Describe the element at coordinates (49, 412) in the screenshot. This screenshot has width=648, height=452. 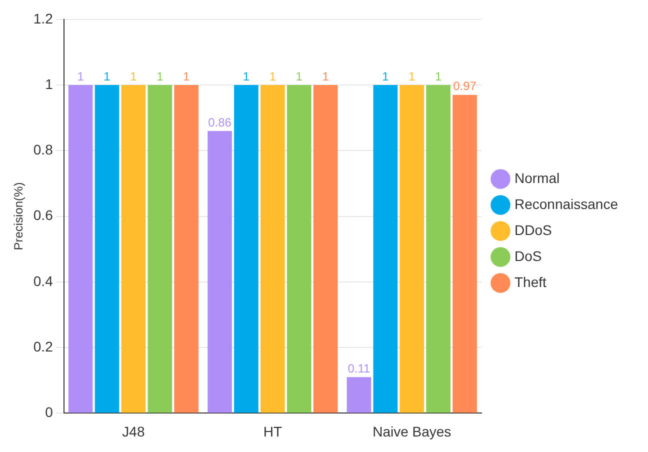
I see `y-tick-label: 0` at that location.